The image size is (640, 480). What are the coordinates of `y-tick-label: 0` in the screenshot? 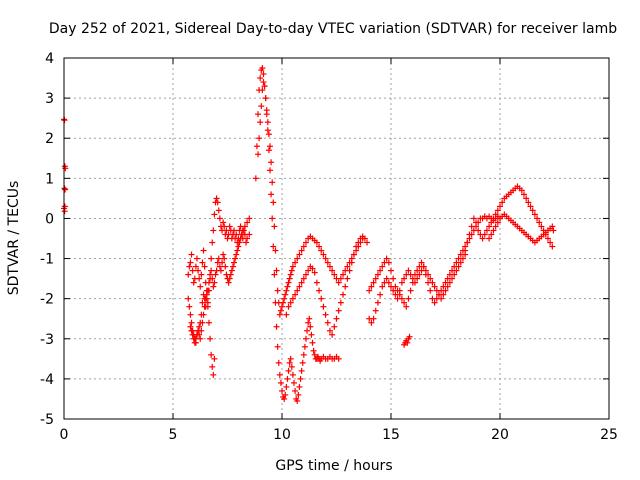 It's located at (49, 219).